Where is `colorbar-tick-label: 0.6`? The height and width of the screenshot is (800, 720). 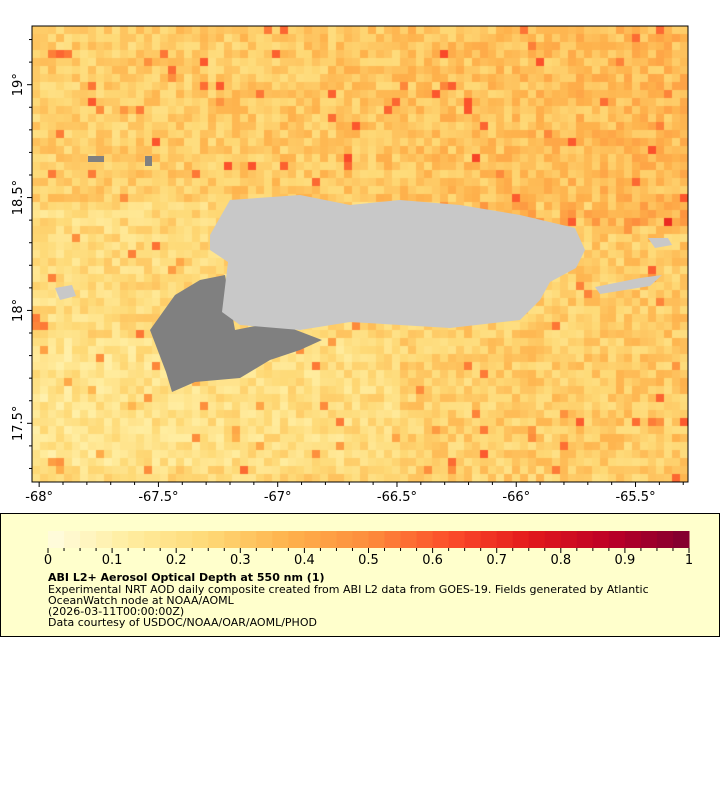
colorbar-tick-label: 0.6 is located at coordinates (432, 560).